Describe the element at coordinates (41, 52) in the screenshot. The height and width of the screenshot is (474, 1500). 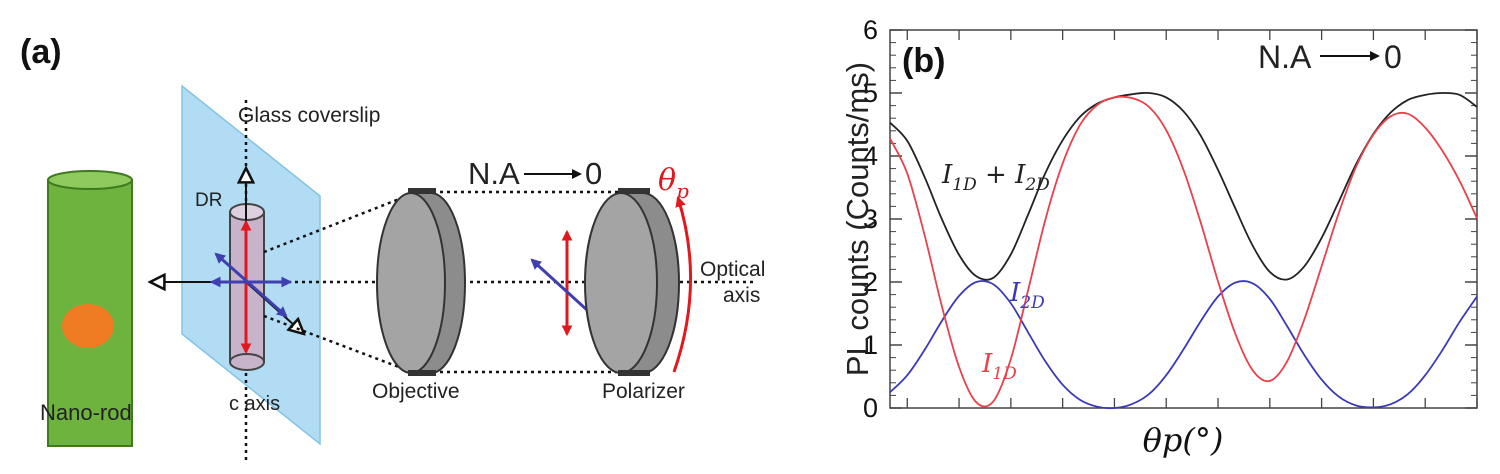
I see `panel-a-tag: (a)` at that location.